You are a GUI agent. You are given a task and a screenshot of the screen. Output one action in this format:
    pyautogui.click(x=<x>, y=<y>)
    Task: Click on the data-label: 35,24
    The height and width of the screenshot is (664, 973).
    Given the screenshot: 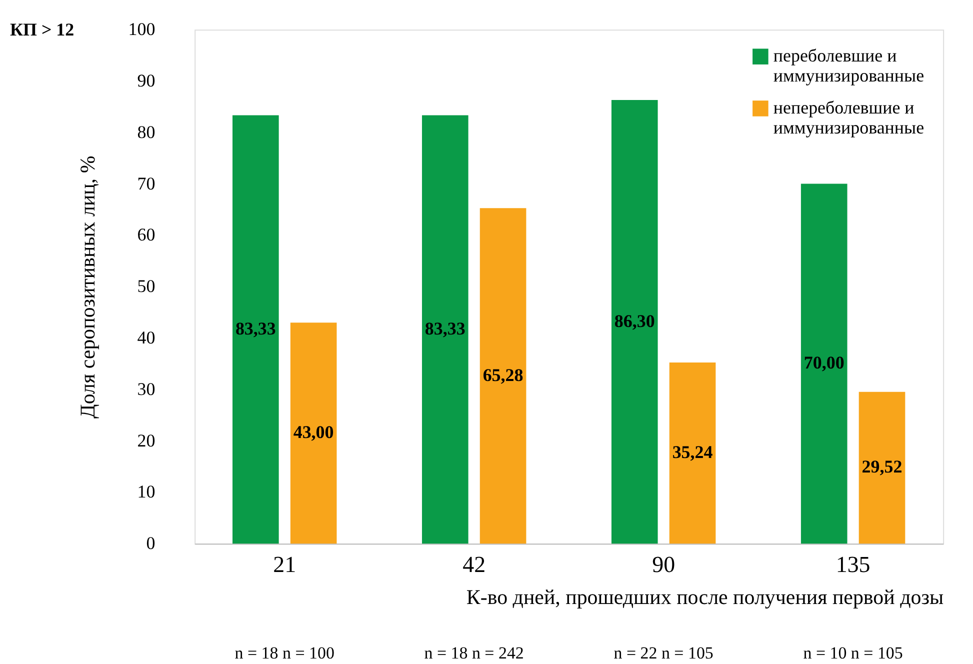 What is the action you would take?
    pyautogui.click(x=692, y=452)
    